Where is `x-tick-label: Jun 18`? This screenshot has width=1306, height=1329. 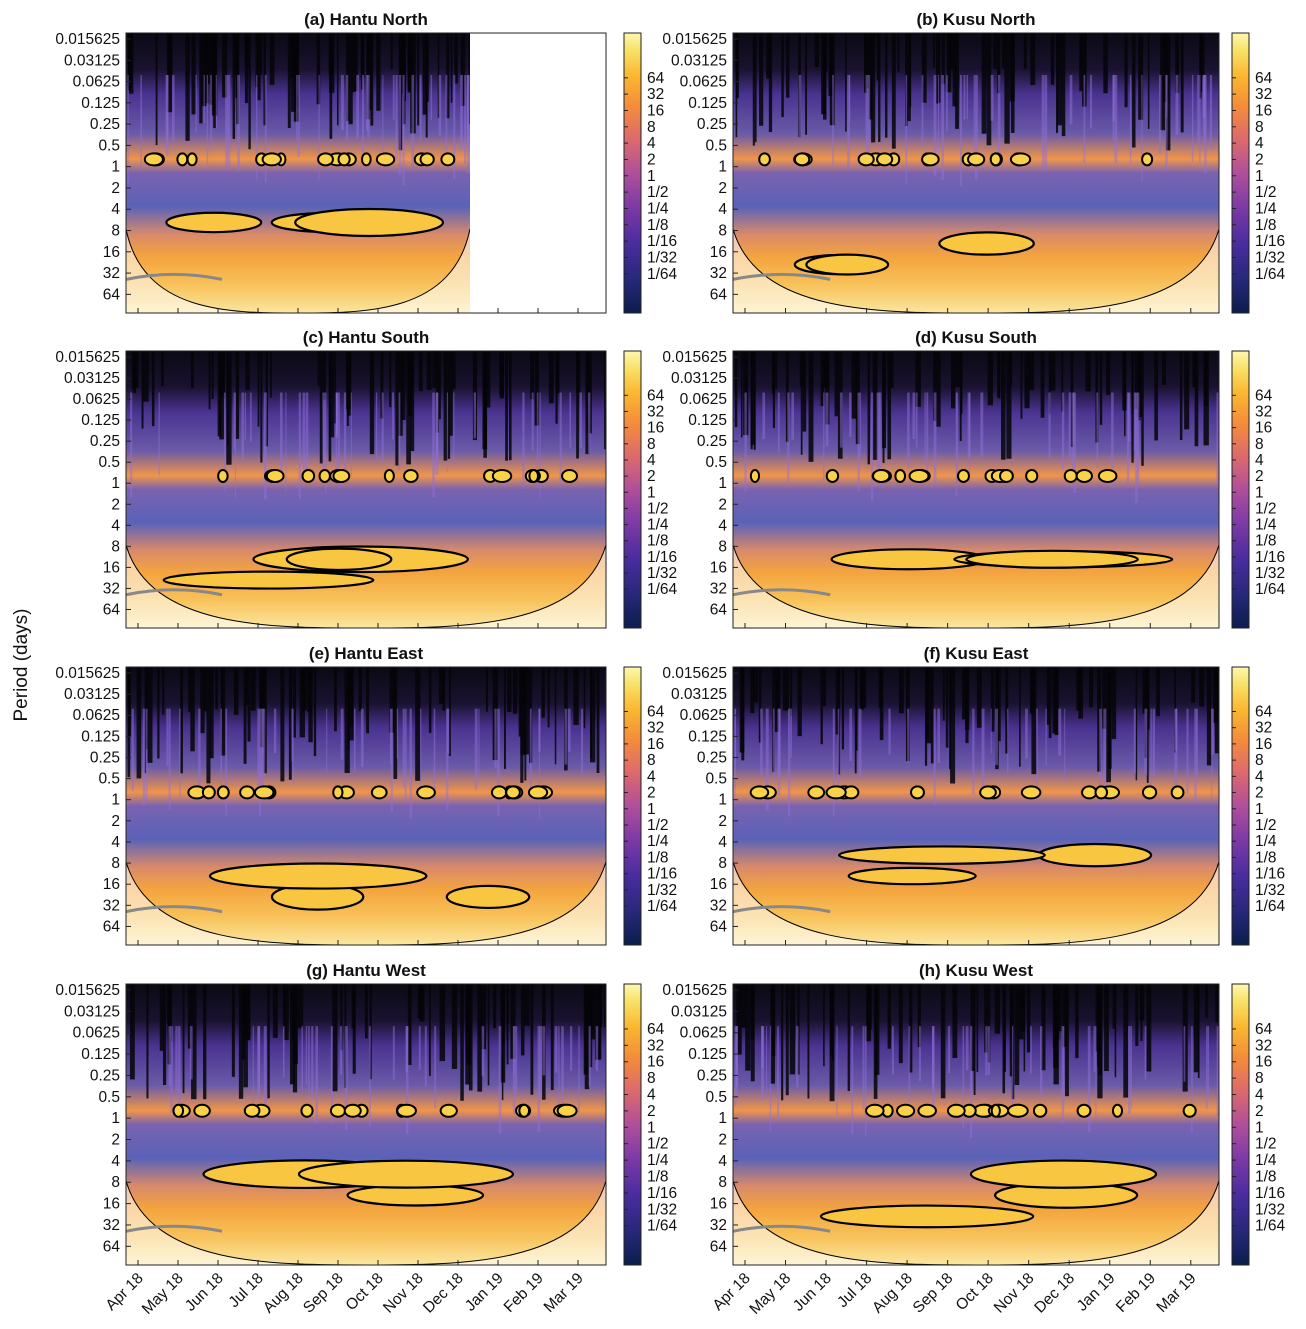 x-tick-label: Jun 18 is located at coordinates (204, 1292).